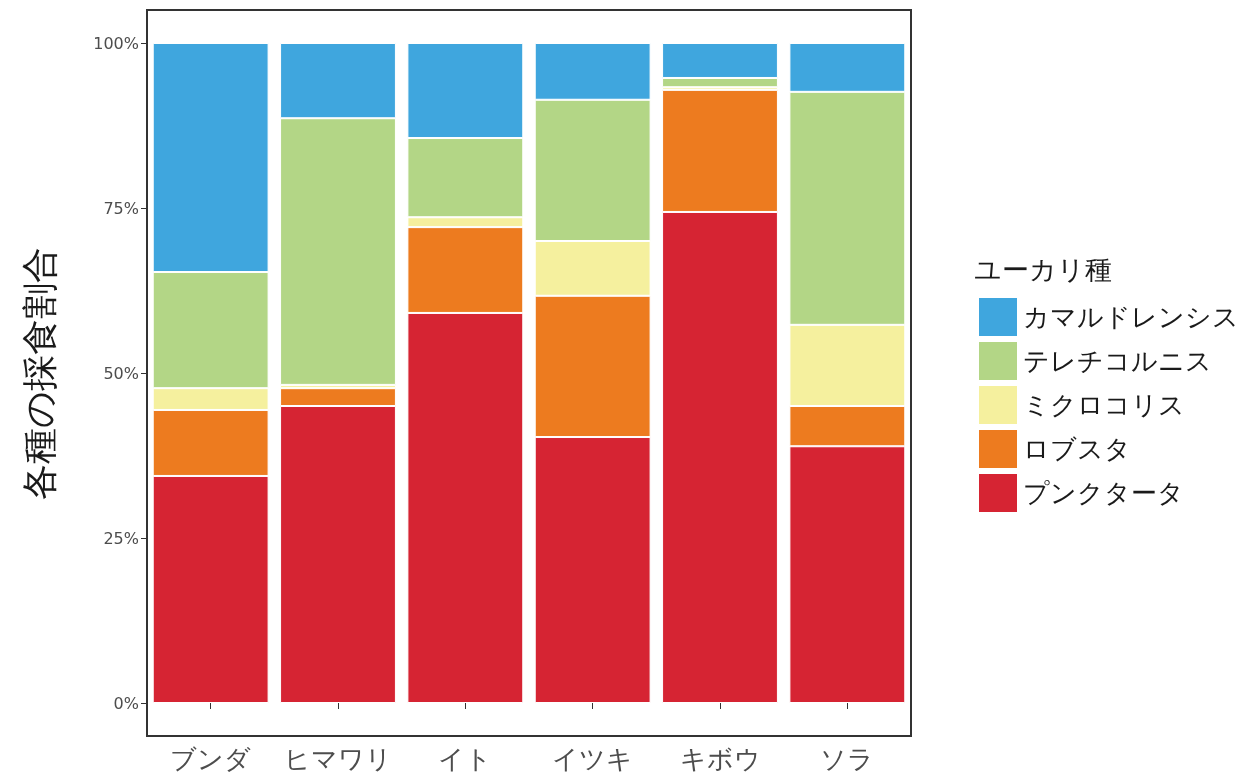  What do you see at coordinates (720, 759) in the screenshot?
I see `x-tick-label: キボウ` at bounding box center [720, 759].